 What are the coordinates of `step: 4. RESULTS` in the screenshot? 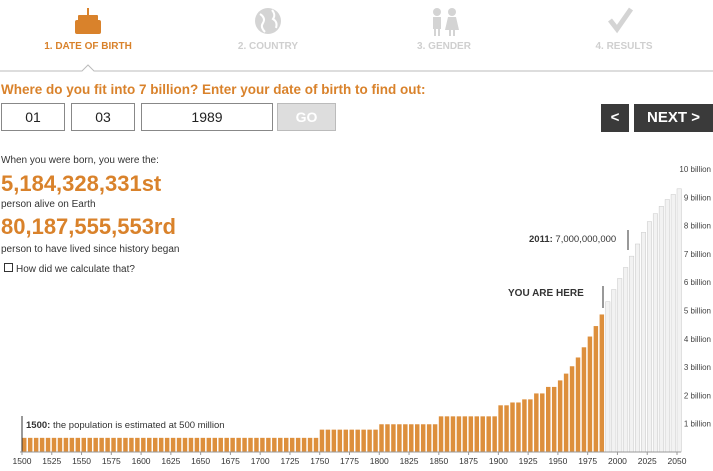 It's located at (624, 46).